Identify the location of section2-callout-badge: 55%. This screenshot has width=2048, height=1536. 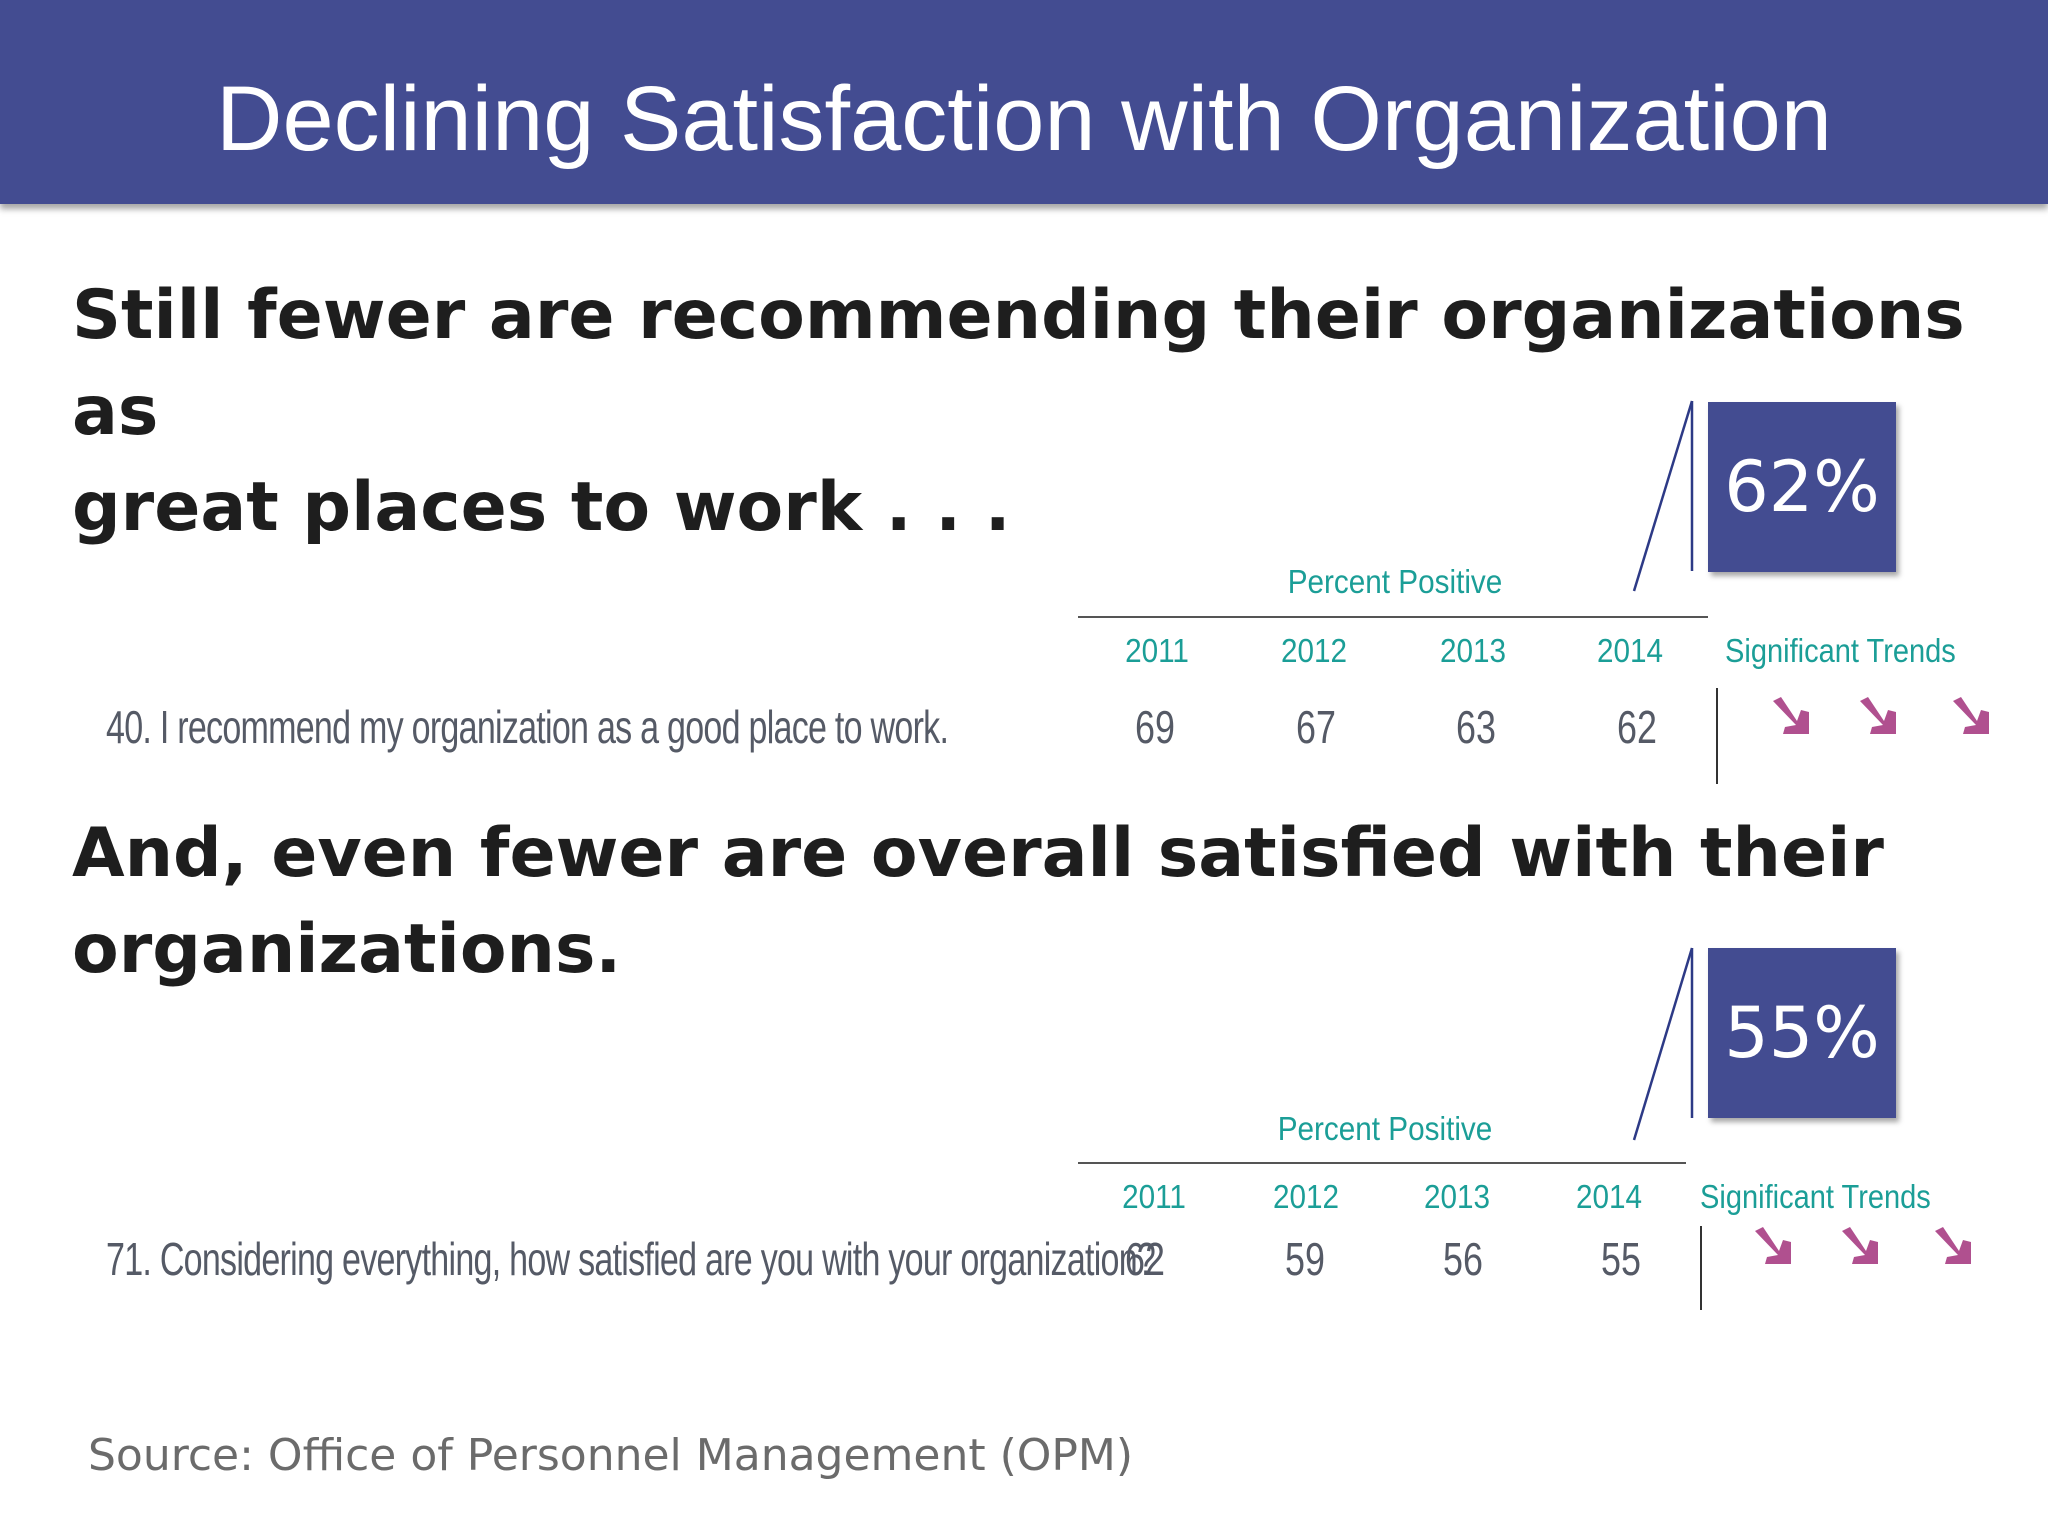
(1802, 1033).